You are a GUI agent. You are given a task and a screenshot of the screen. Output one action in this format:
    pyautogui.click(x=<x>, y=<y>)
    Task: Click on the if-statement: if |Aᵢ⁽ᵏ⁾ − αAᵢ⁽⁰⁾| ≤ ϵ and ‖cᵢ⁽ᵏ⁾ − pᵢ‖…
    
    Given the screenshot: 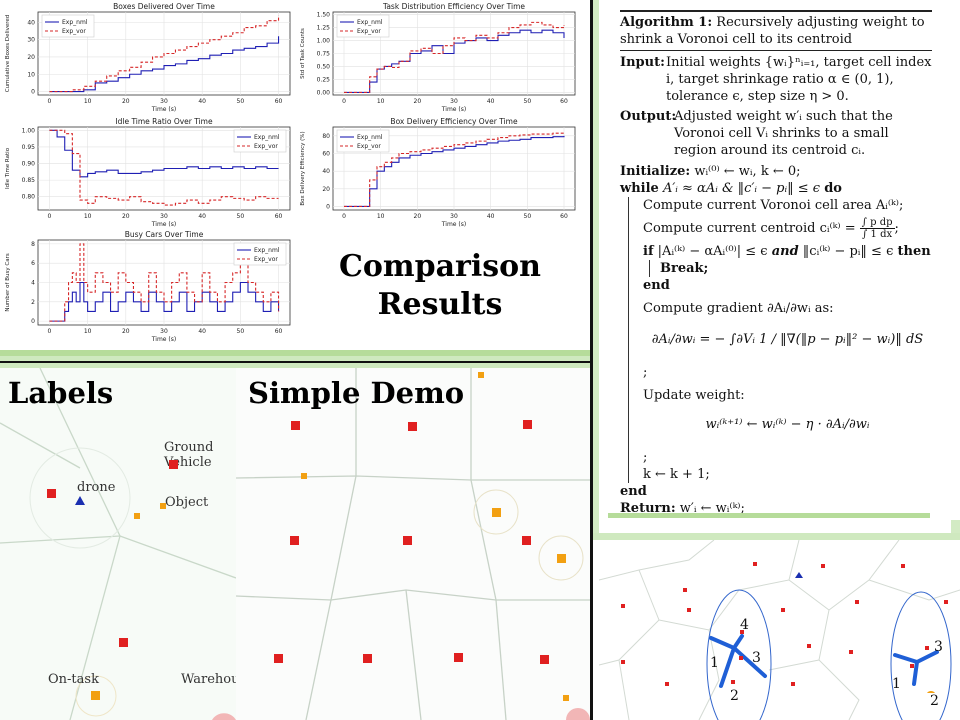 What is the action you would take?
    pyautogui.click(x=787, y=251)
    